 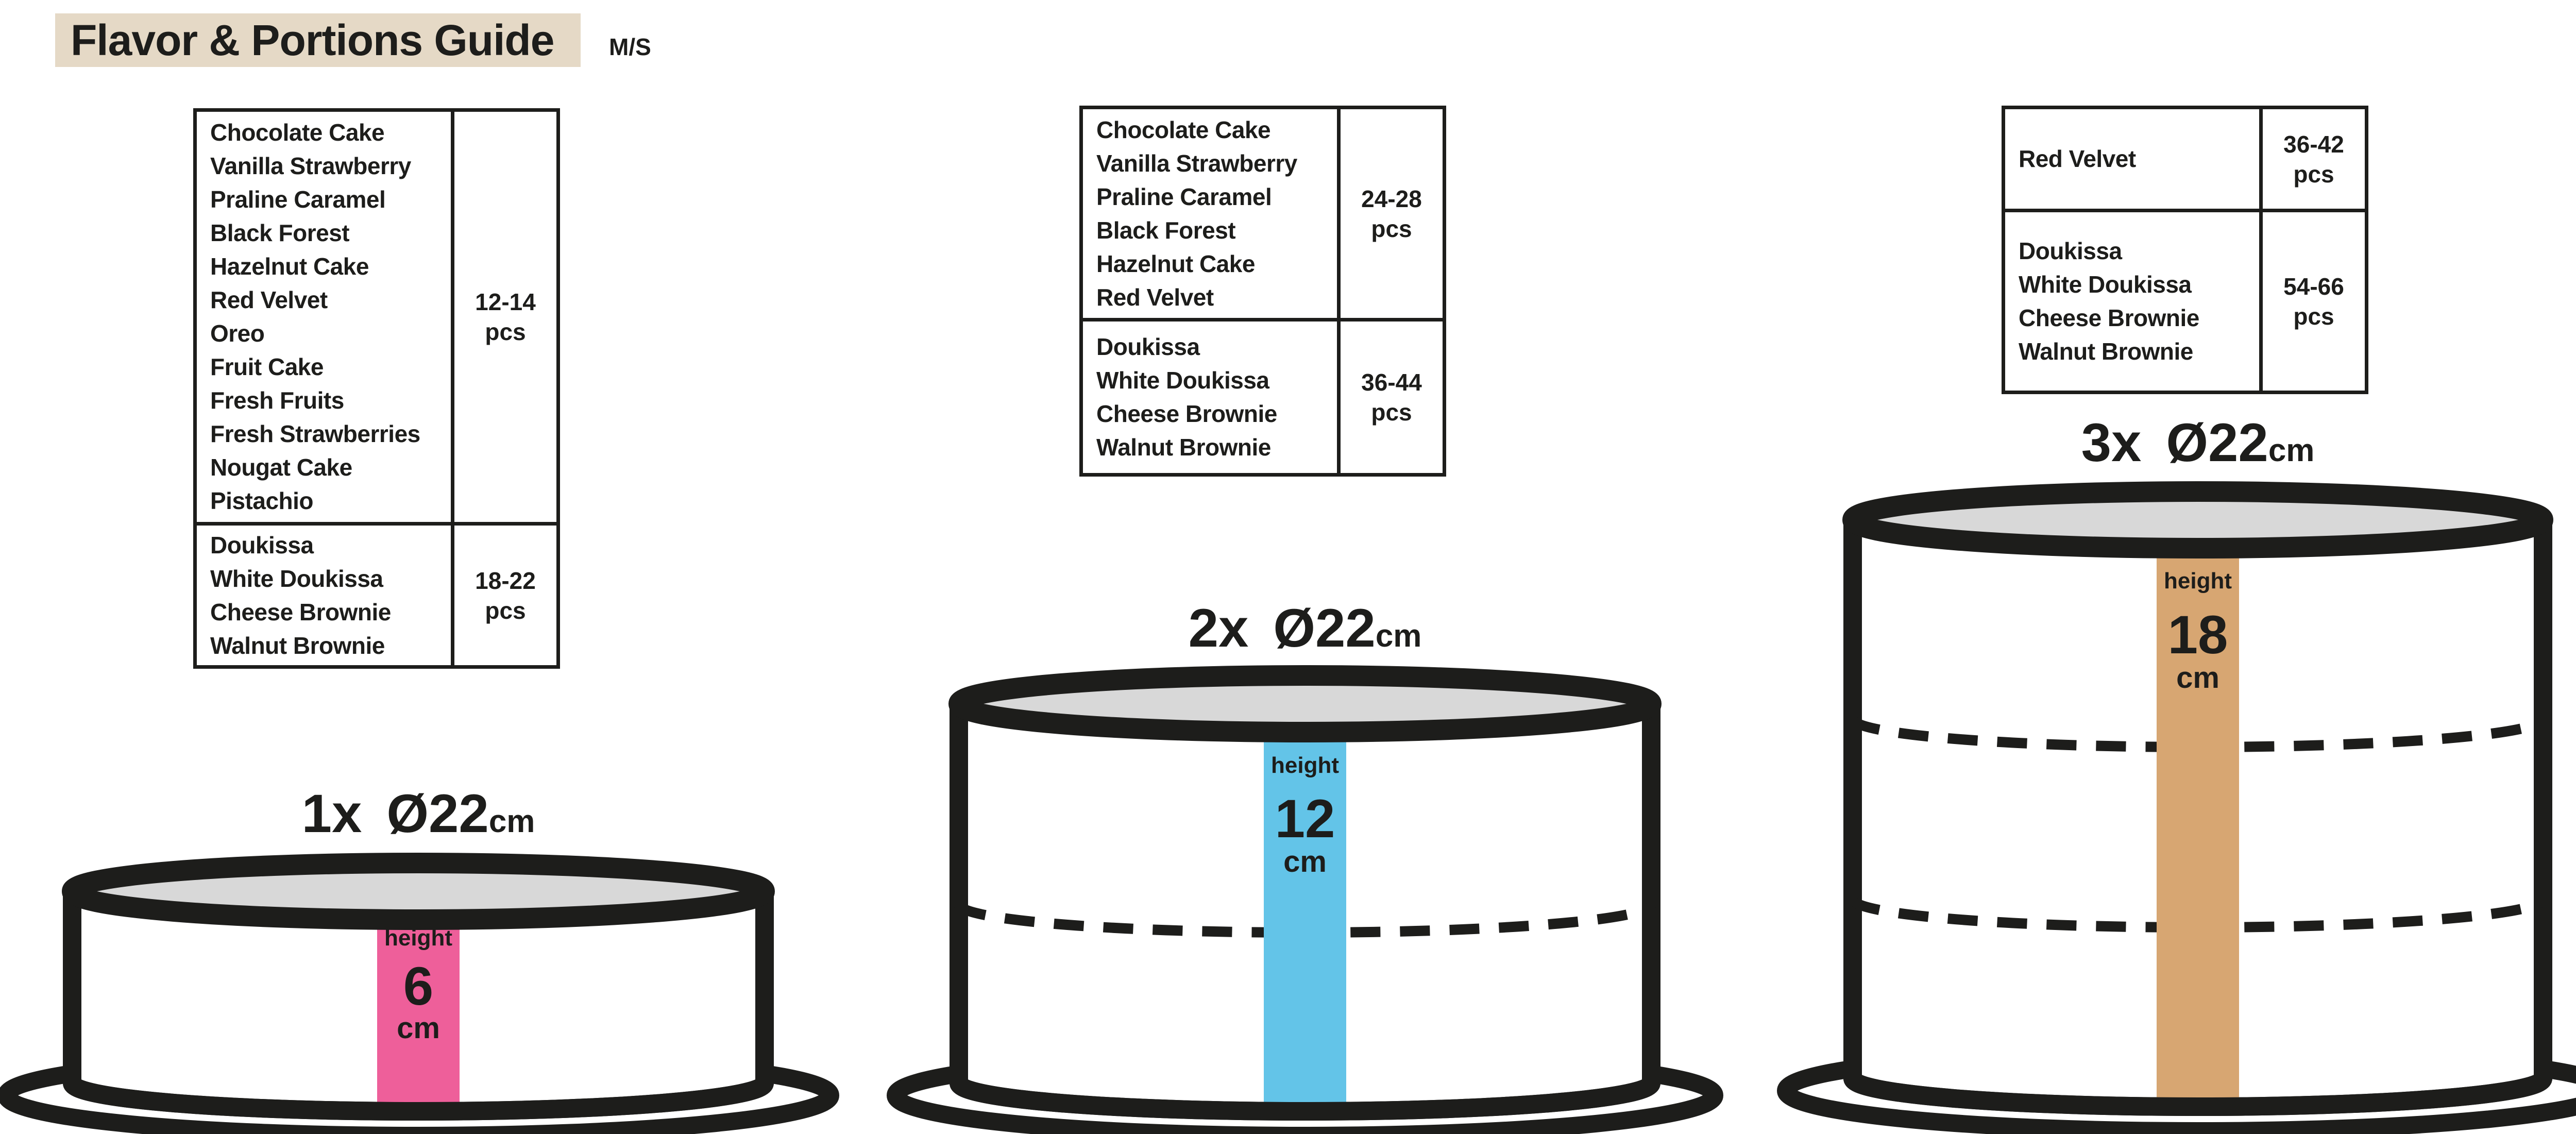 I want to click on table-row: Red Velvet 36-42 pcs, so click(x=2185, y=159).